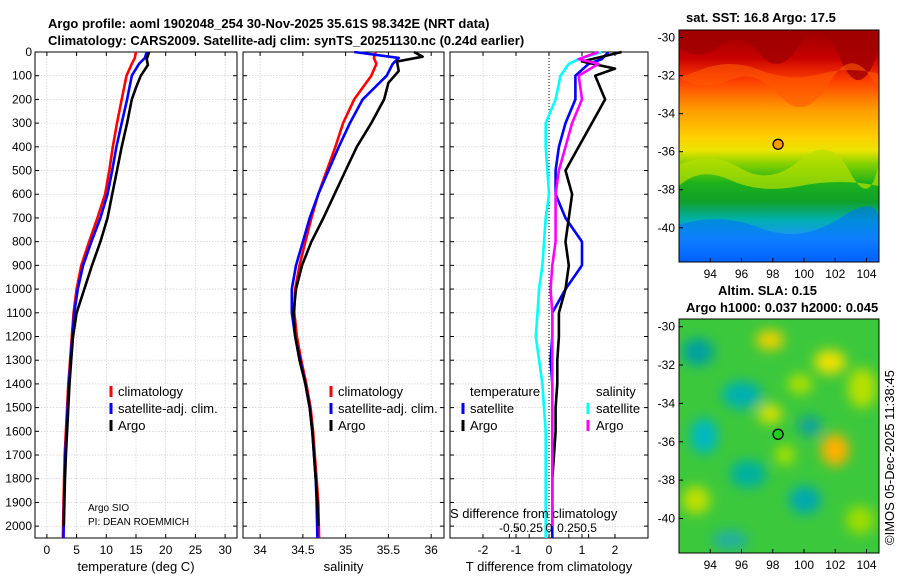 The width and height of the screenshot is (900, 580). Describe the element at coordinates (779, 55) in the screenshot. I see `sst-warm-core` at that location.